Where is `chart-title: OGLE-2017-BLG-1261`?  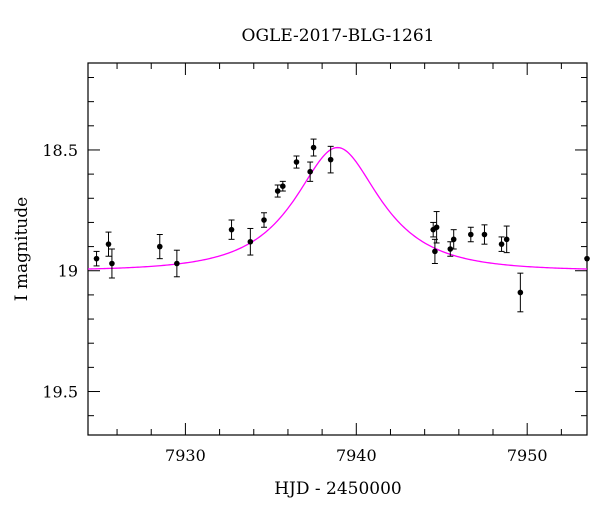 chart-title: OGLE-2017-BLG-1261 is located at coordinates (338, 36).